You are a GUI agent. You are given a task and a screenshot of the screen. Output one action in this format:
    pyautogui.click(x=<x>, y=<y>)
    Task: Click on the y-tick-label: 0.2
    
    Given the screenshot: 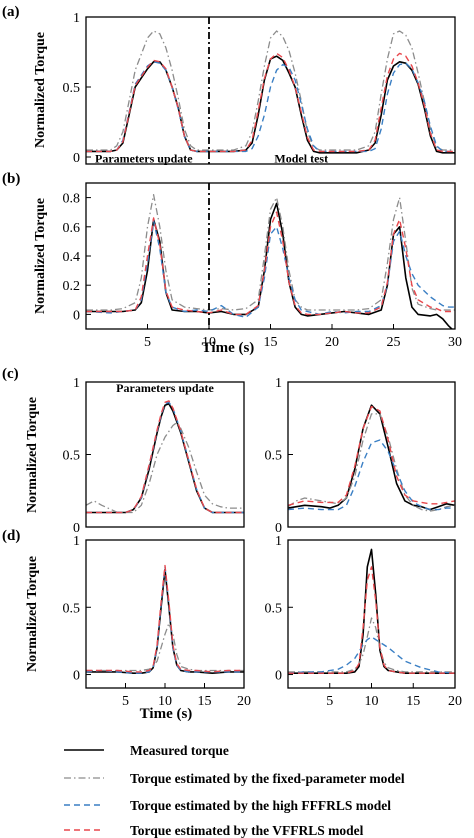 What is the action you would take?
    pyautogui.click(x=72, y=286)
    